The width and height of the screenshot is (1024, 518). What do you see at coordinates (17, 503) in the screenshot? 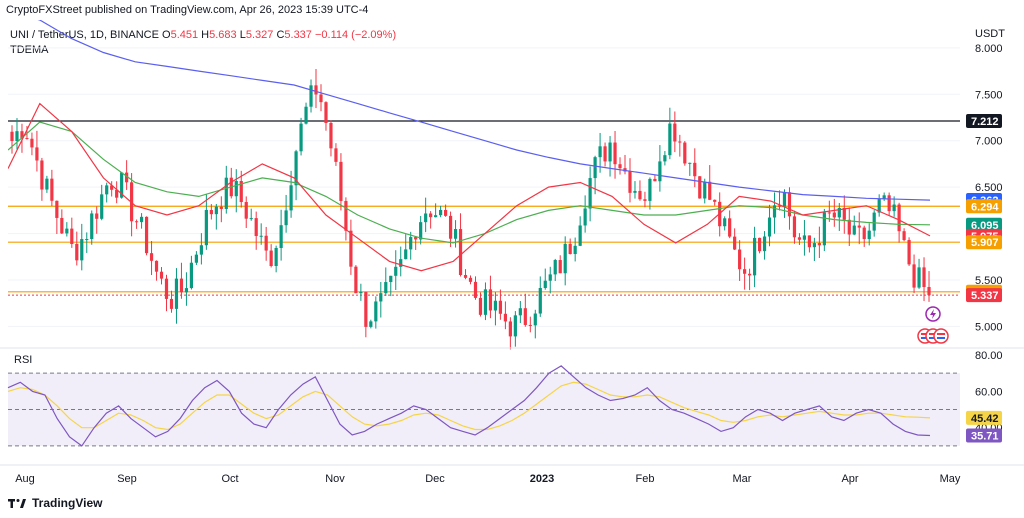
I see `tradingview-logo-icon` at bounding box center [17, 503].